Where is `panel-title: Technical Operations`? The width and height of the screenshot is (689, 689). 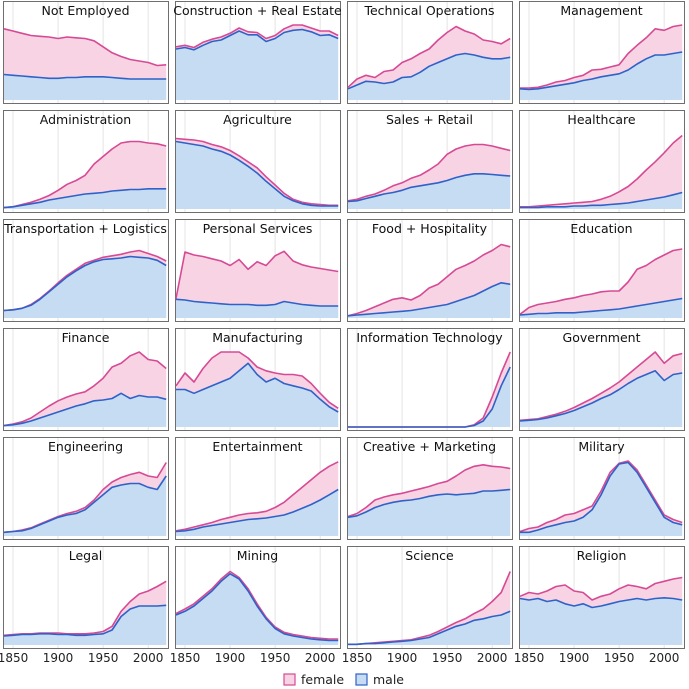
panel-title: Technical Operations is located at coordinates (428, 10).